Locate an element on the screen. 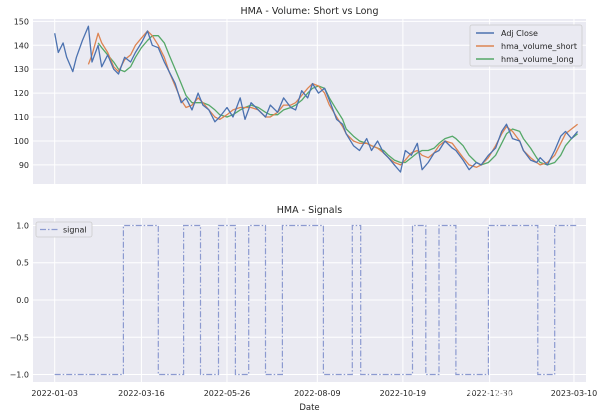 The width and height of the screenshot is (600, 416). x-tick-label: 2023-03-10 is located at coordinates (574, 393).